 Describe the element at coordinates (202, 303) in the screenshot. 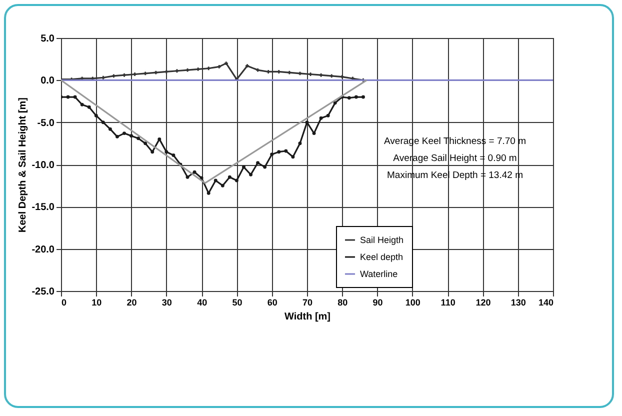

I see `x-tick-label: 40` at that location.